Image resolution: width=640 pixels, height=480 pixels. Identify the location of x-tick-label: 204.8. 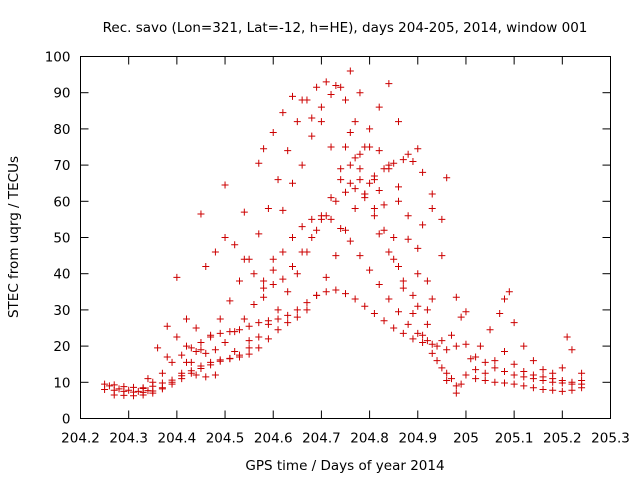
(369, 439).